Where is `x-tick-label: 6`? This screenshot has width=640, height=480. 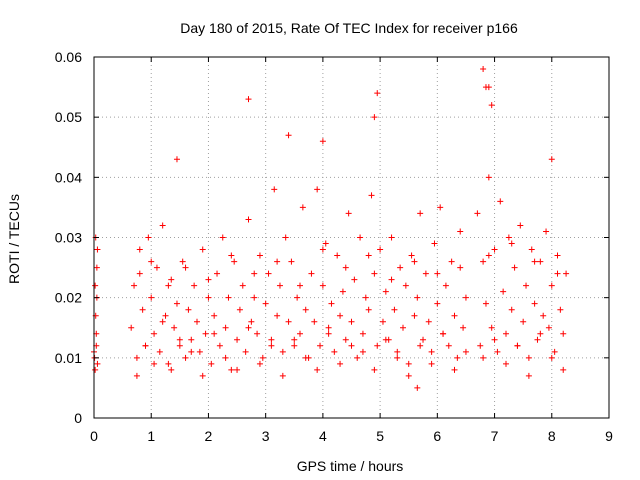 x-tick-label: 6 is located at coordinates (437, 436).